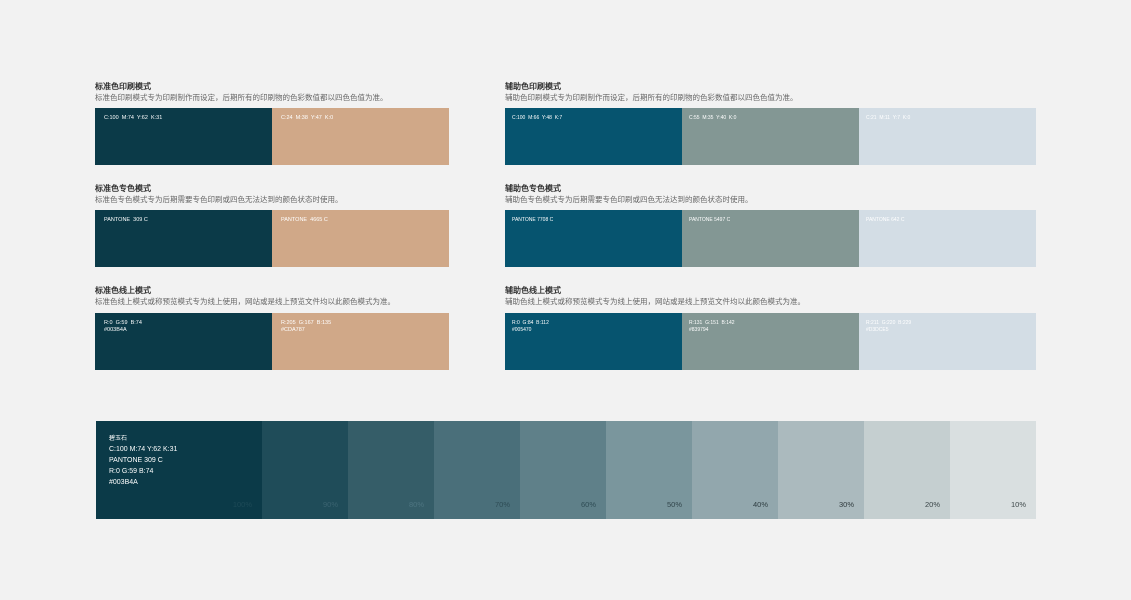 Image resolution: width=1131 pixels, height=600 pixels. I want to click on swatch-value: C:100 M:74 Y:62 K:31, so click(133, 118).